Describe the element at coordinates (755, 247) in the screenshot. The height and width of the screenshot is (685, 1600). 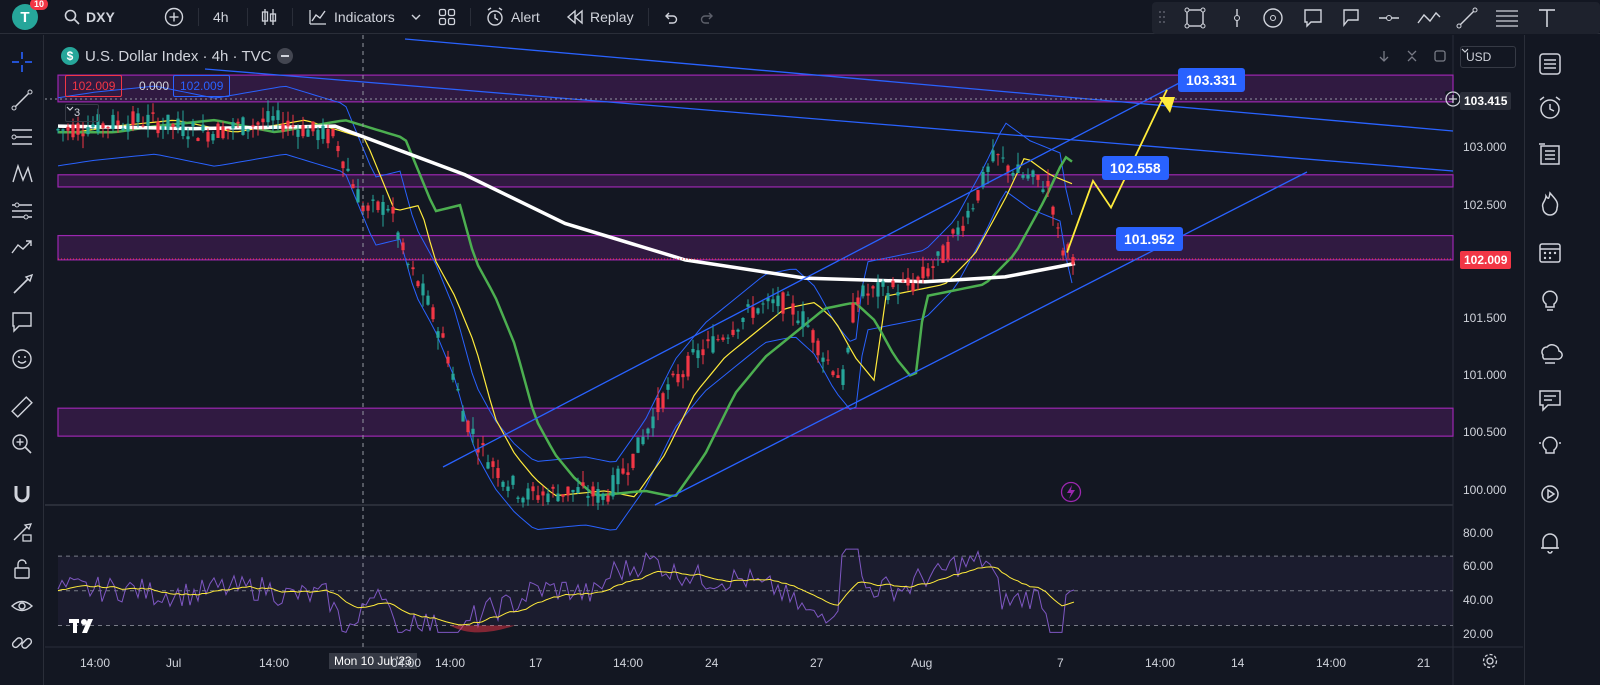
I see `support-resistance-zone` at that location.